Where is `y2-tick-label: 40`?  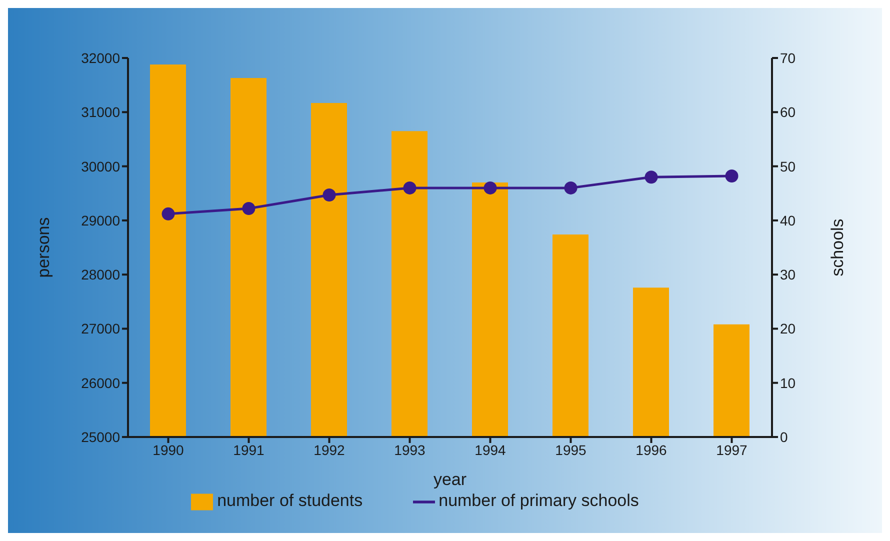 y2-tick-label: 40 is located at coordinates (788, 220).